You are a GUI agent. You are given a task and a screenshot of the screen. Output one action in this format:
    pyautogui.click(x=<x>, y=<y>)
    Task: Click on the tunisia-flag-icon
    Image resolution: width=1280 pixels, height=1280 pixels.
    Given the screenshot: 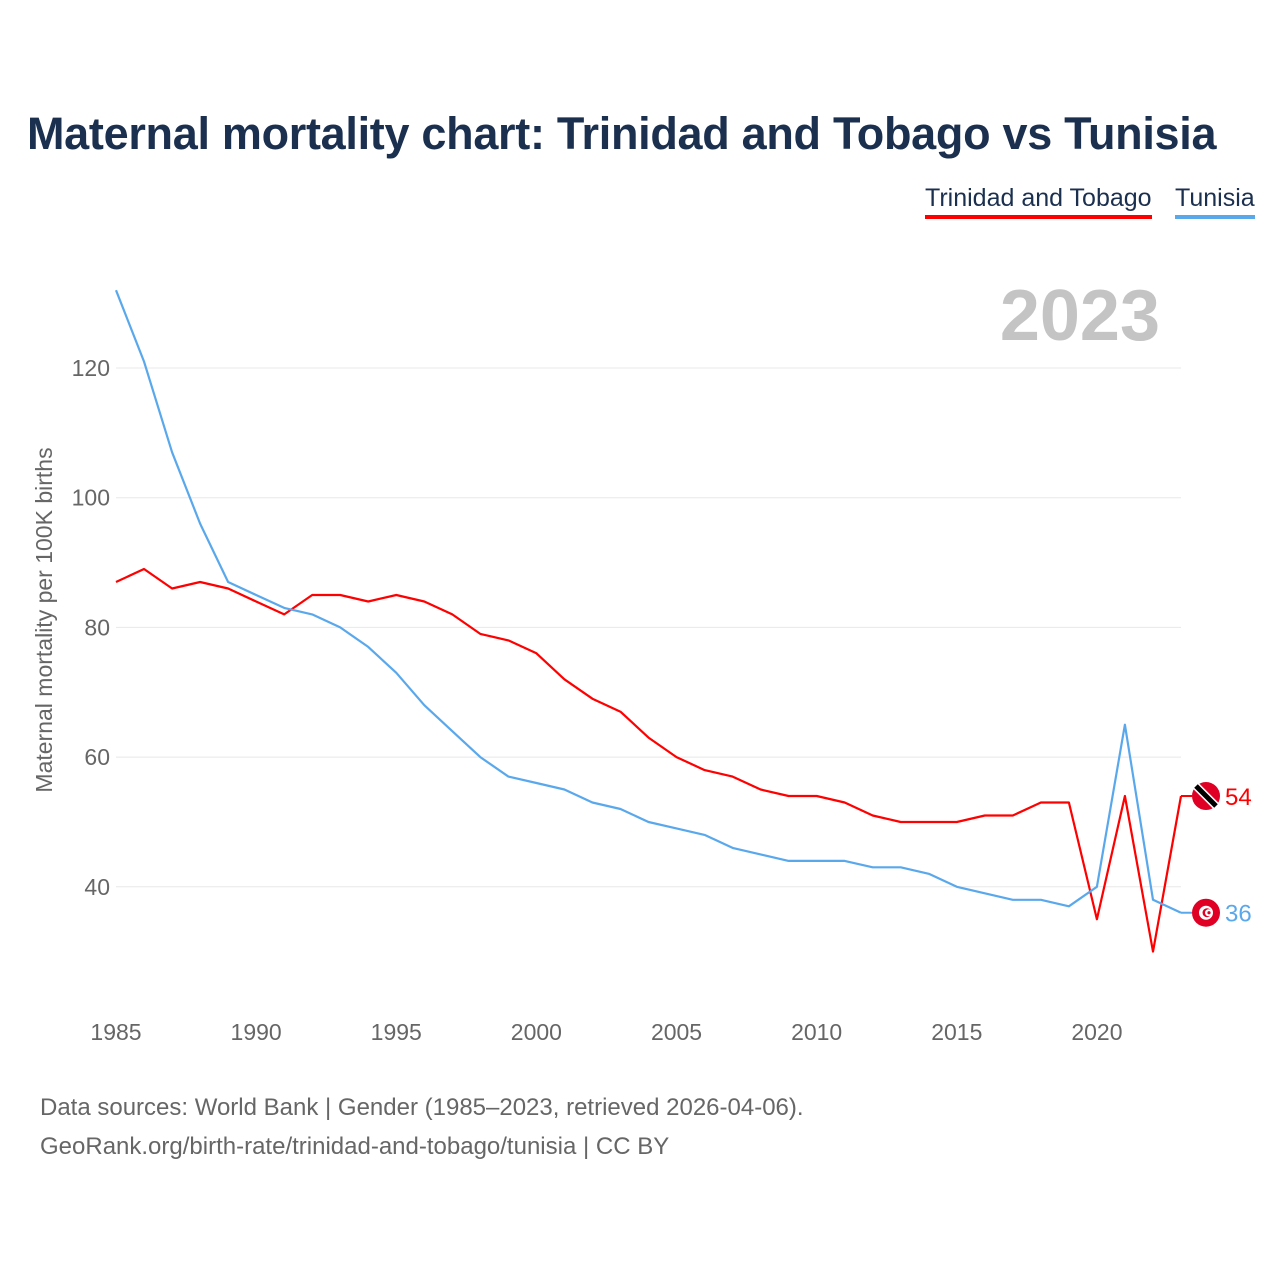 What is the action you would take?
    pyautogui.click(x=1206, y=912)
    